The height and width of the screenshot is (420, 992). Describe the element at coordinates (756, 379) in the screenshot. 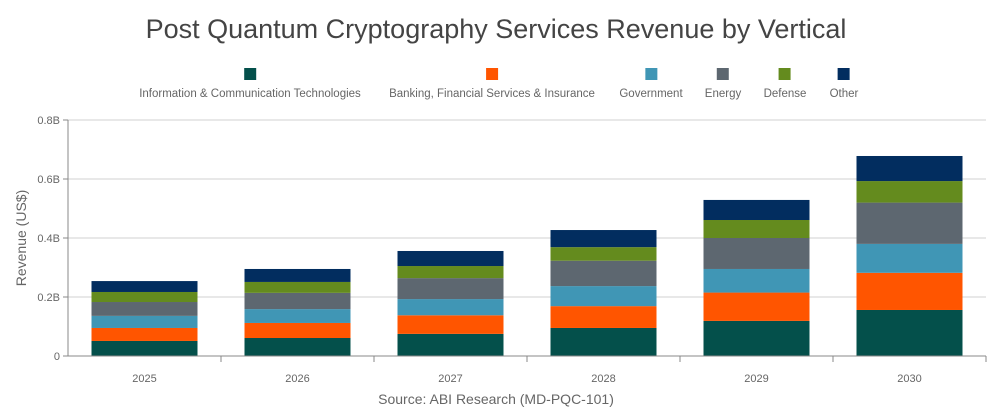

I see `x-tick-label: 2029` at that location.